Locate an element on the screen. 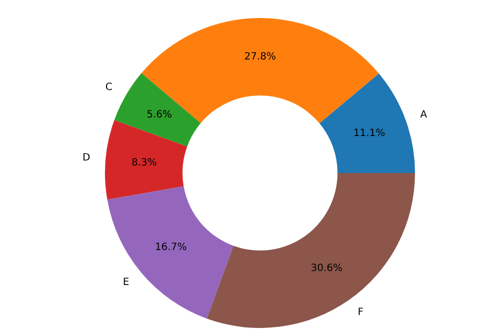  data-label: 8.3% is located at coordinates (144, 162).